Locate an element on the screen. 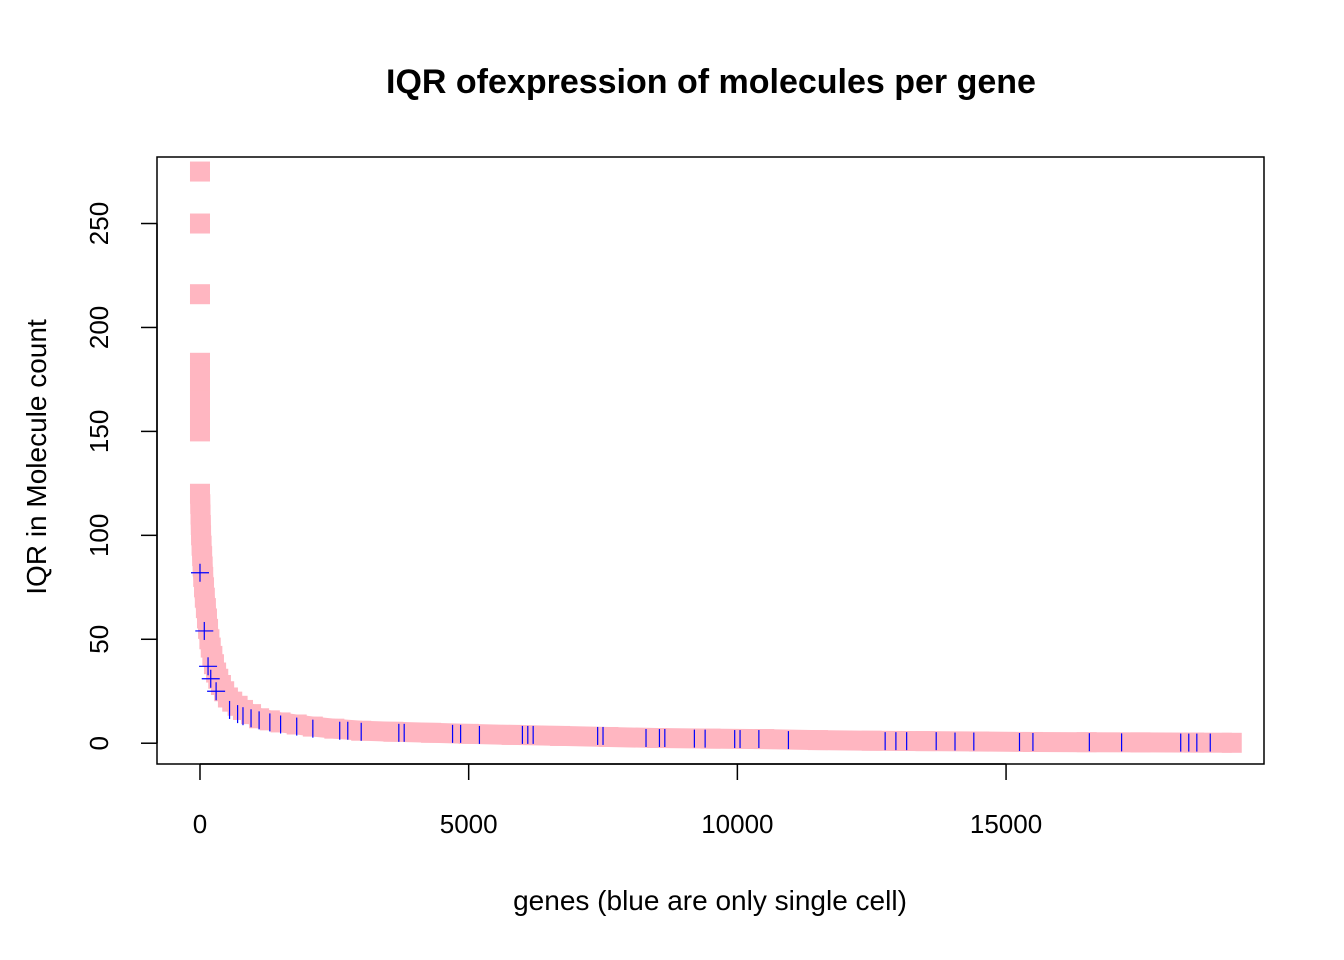 The height and width of the screenshot is (960, 1344). x-axis-label: genes (blue are only single cell) is located at coordinates (710, 900).